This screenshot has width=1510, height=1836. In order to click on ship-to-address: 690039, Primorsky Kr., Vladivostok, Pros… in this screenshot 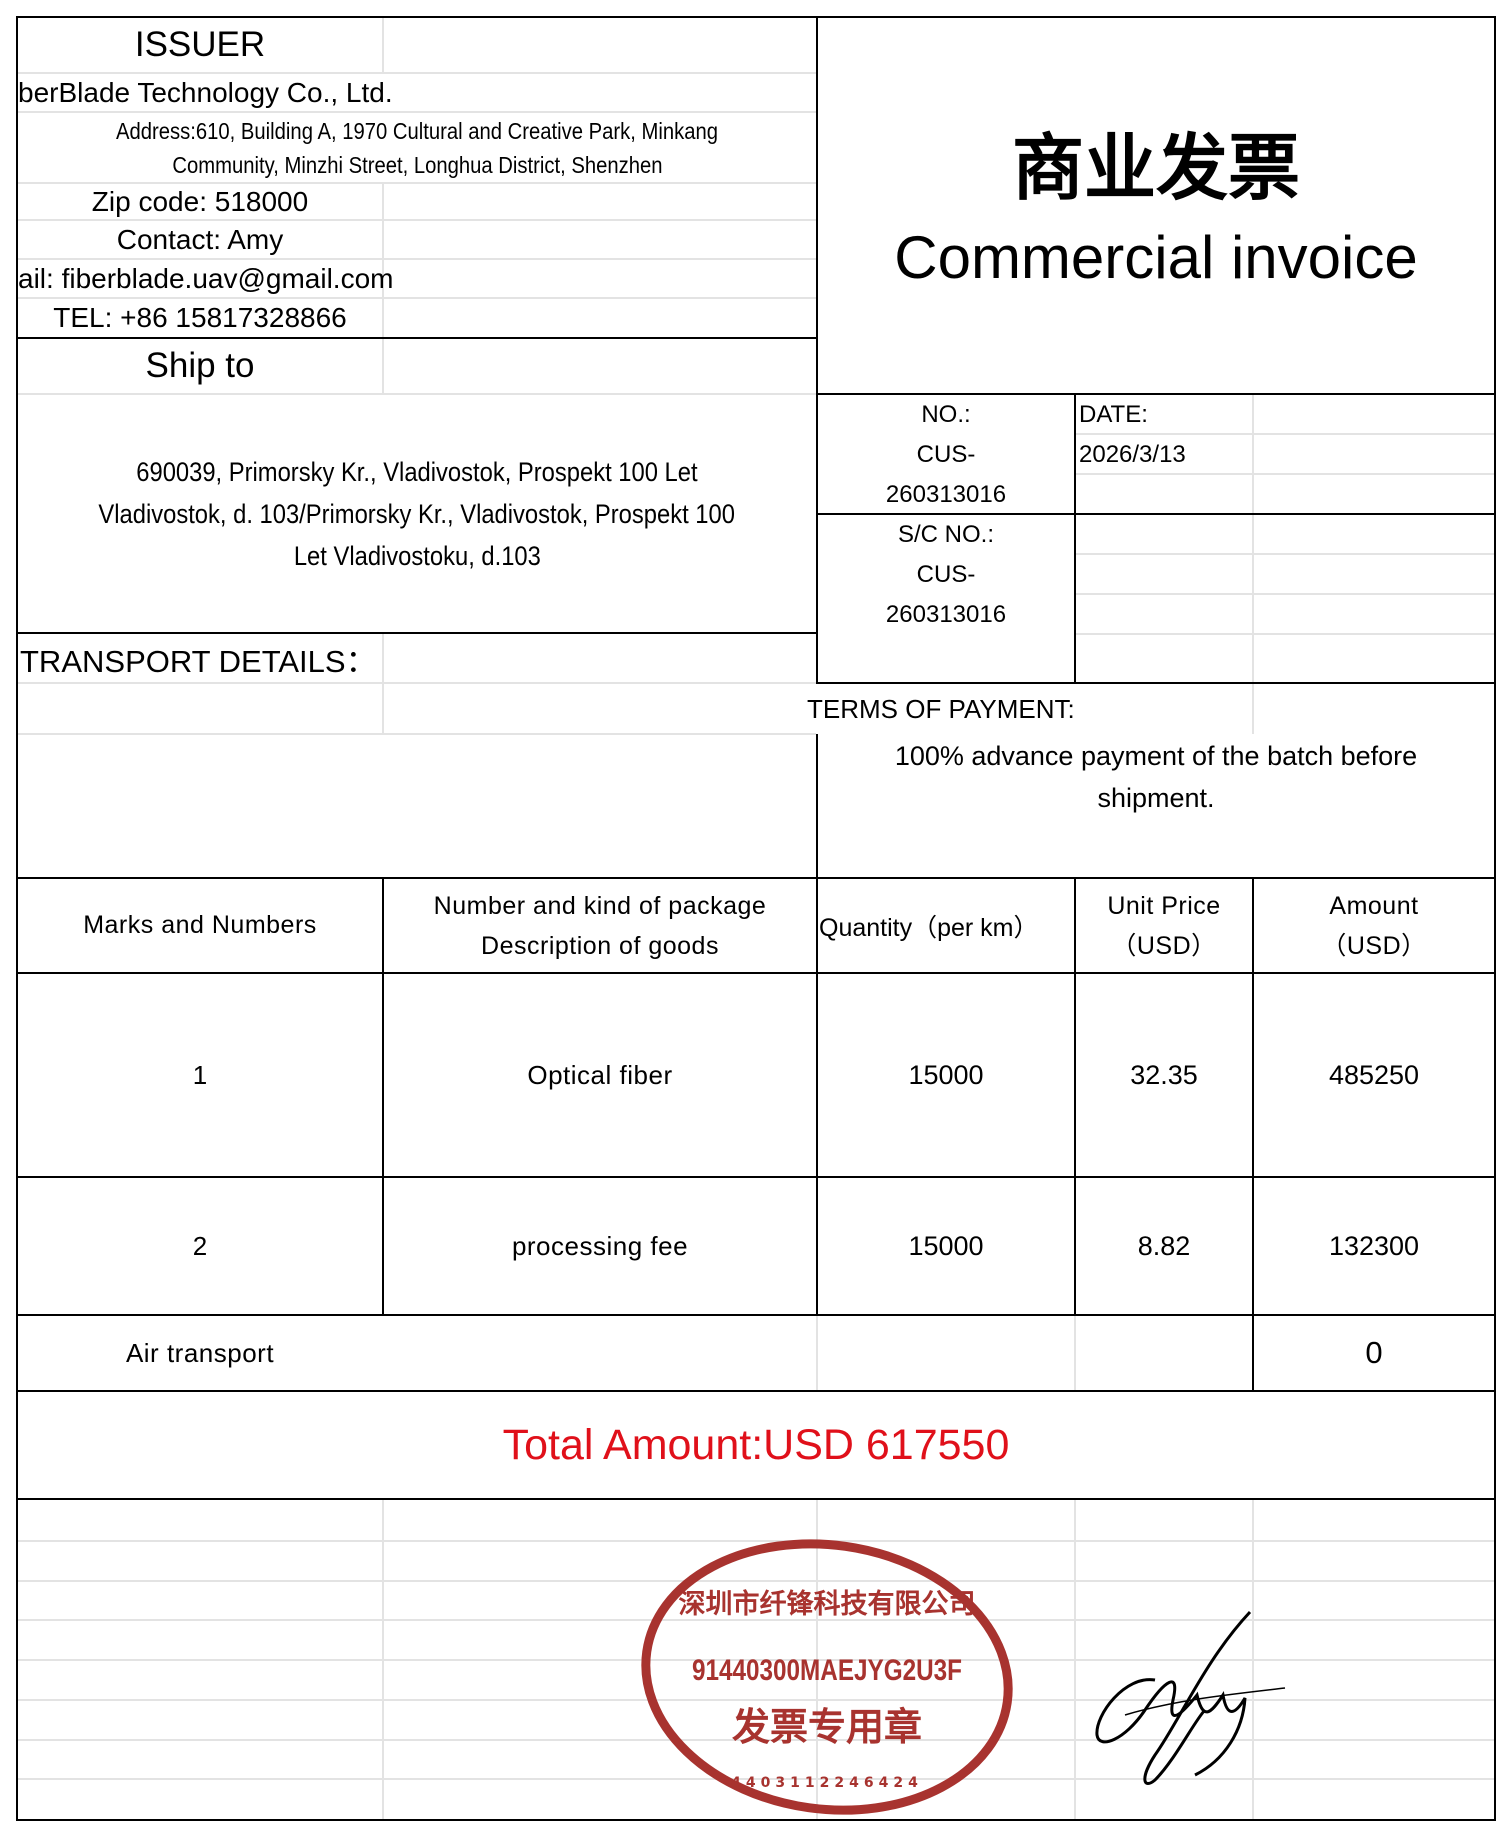, I will do `click(417, 513)`.